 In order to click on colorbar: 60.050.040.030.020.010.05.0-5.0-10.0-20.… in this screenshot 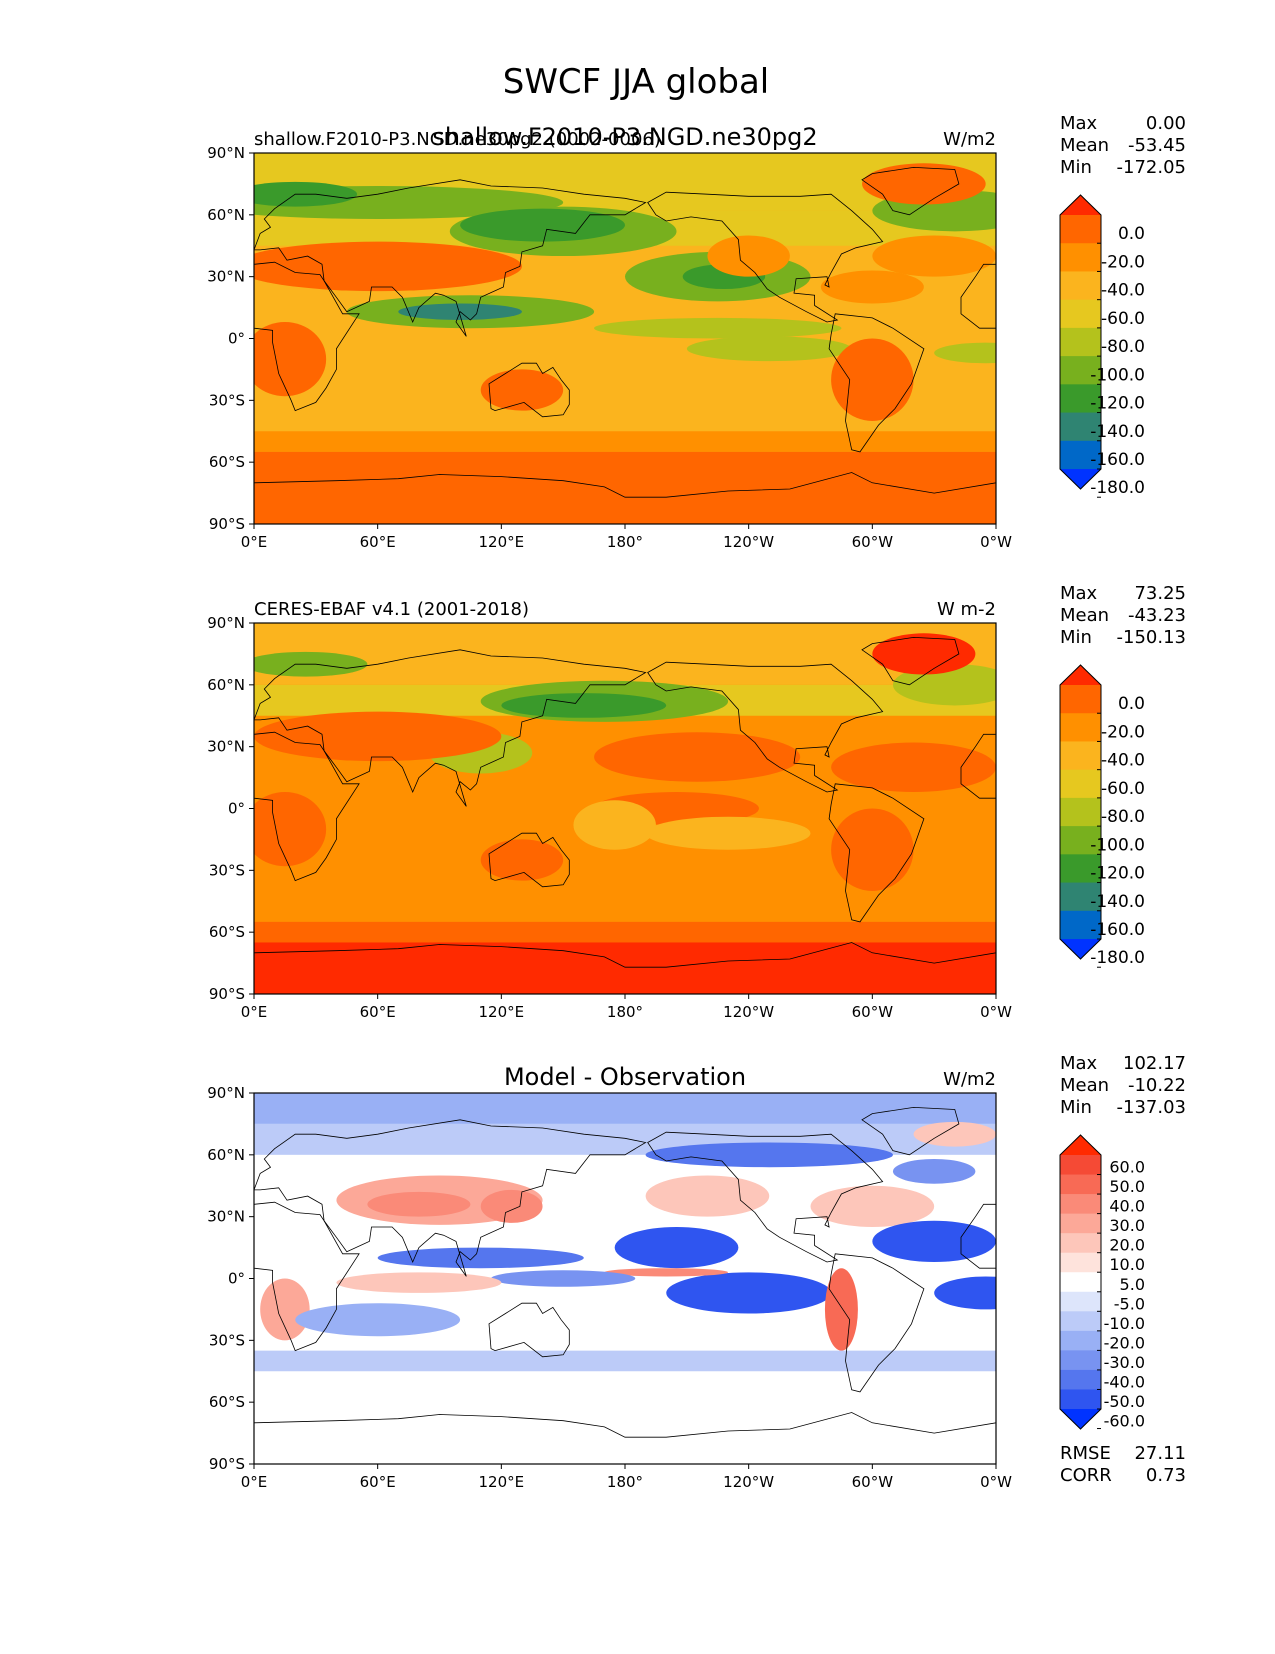, I will do `click(1102, 1282)`.